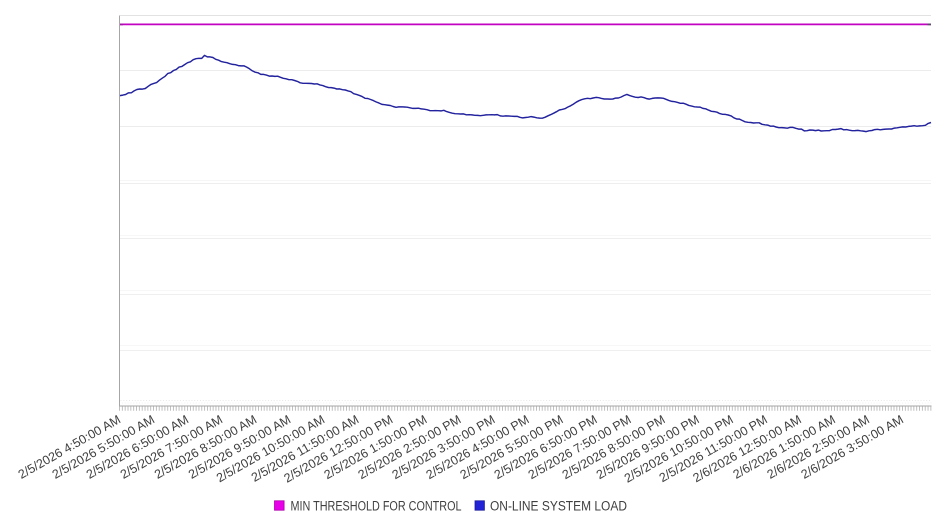 The width and height of the screenshot is (946, 526). I want to click on svg-text: ON-LINE SYSTEM LOAD, so click(558, 506).